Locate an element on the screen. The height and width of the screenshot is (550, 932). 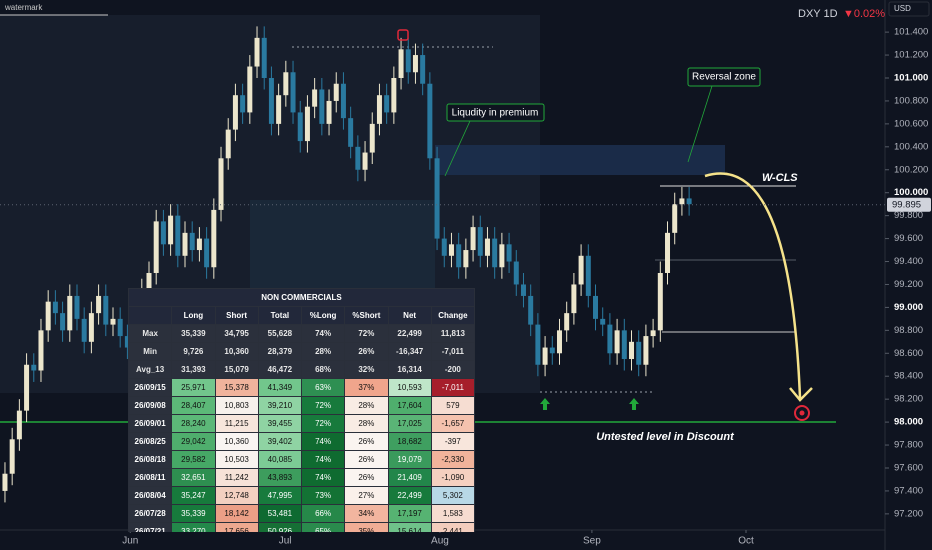
cell: 72% is located at coordinates (323, 405).